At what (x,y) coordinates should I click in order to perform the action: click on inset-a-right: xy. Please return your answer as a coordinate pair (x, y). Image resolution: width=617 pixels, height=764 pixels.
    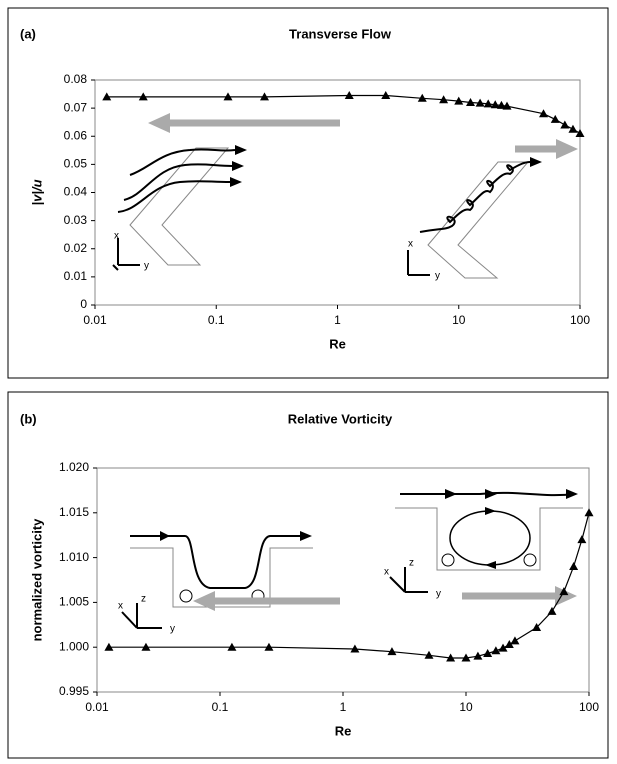
    Looking at the image, I should click on (474, 219).